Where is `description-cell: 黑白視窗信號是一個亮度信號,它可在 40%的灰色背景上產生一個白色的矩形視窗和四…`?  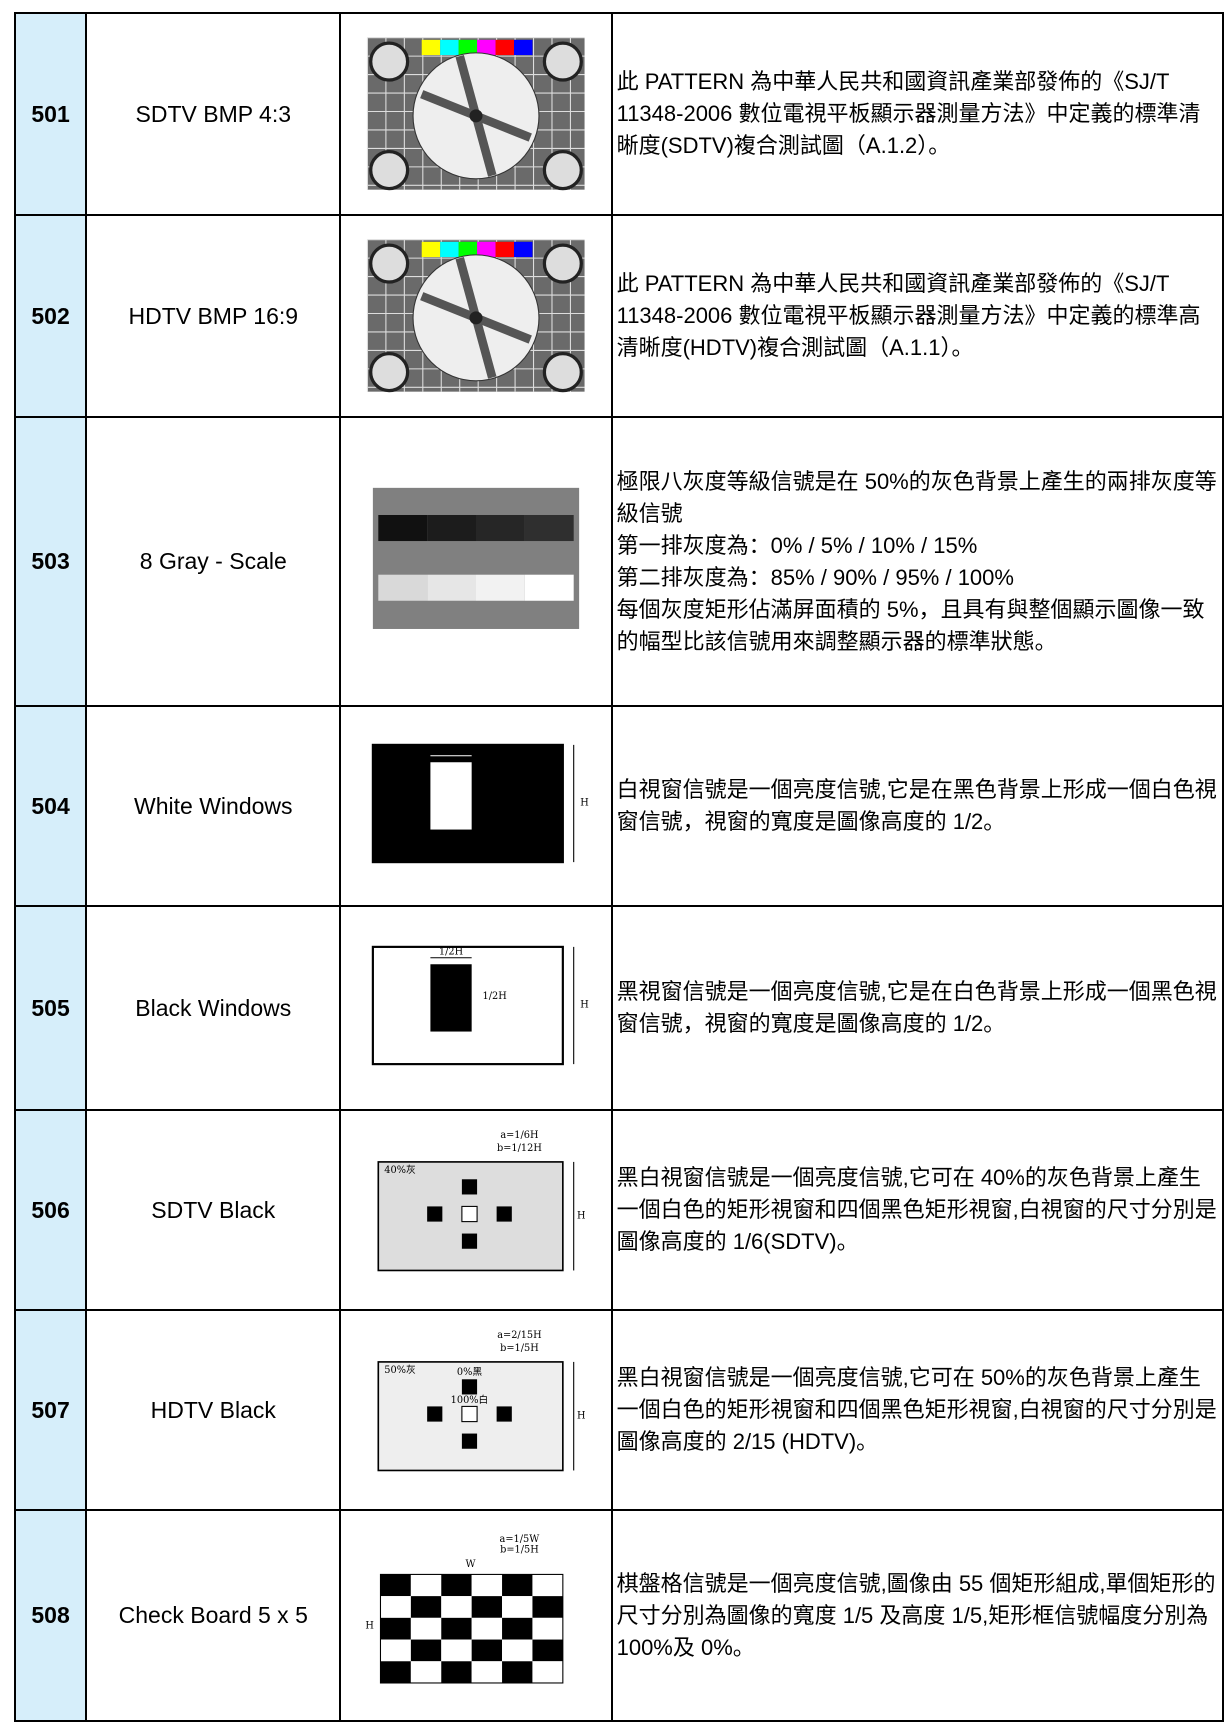
description-cell: 黑白視窗信號是一個亮度信號,它可在 40%的灰色背景上產生一個白色的矩形視窗和四… is located at coordinates (917, 1210).